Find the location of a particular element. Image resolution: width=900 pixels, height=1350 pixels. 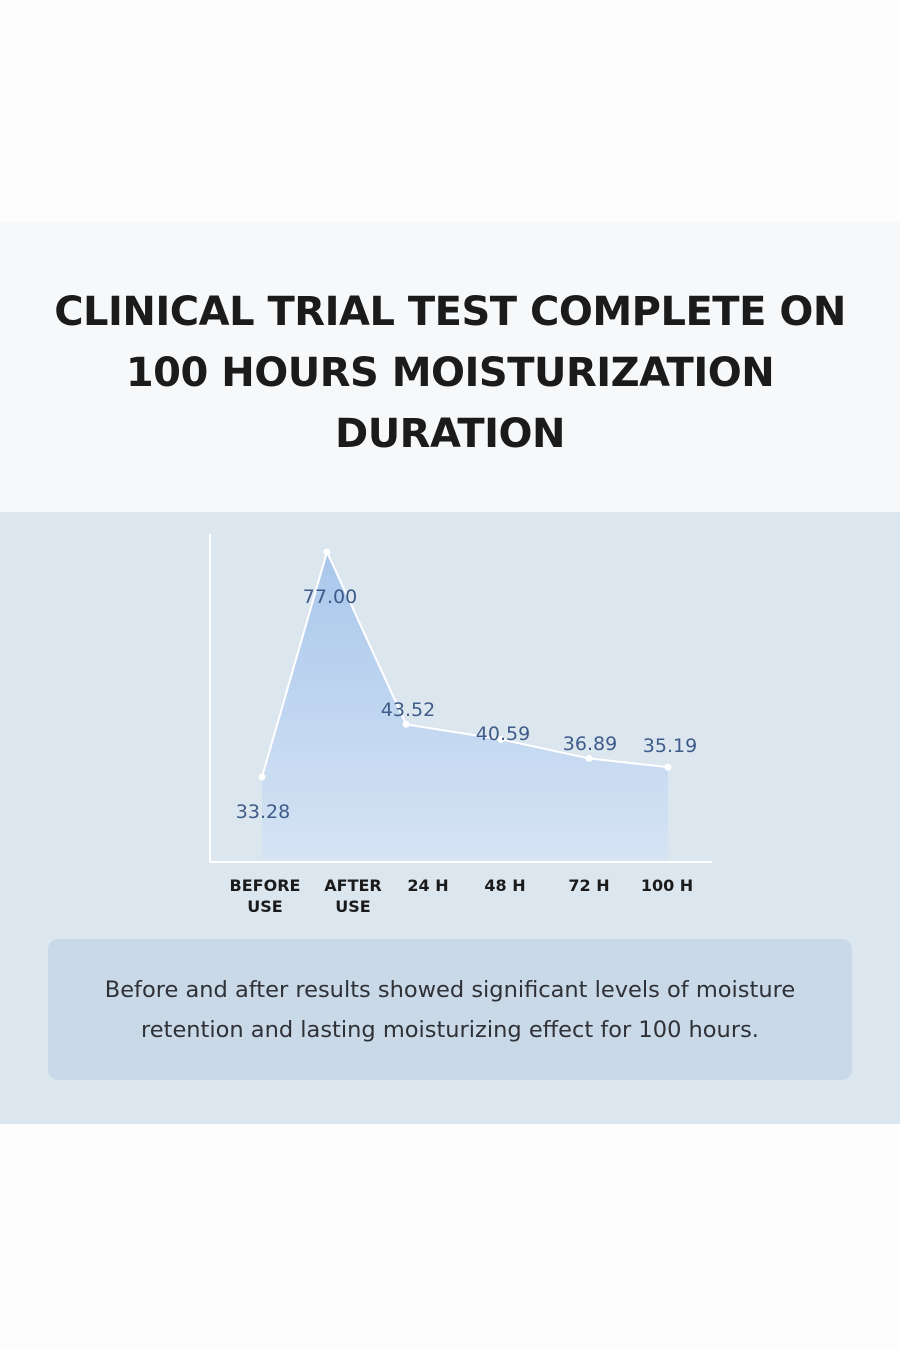

series-line is located at coordinates (465, 663).